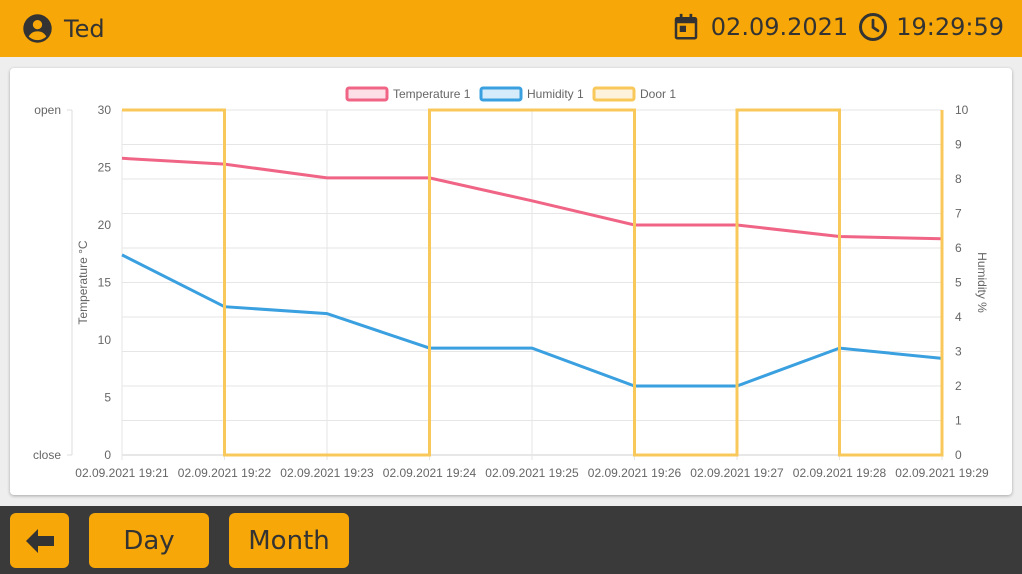 The height and width of the screenshot is (574, 1022). What do you see at coordinates (107, 398) in the screenshot?
I see `temperature-tick-label: 5` at bounding box center [107, 398].